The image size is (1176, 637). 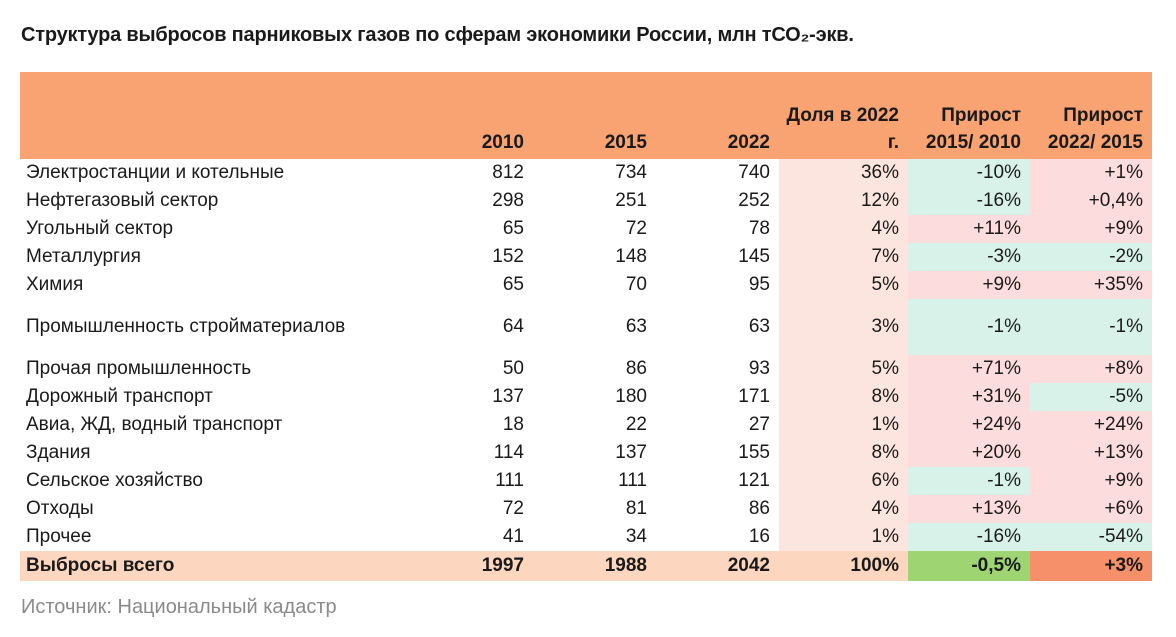 I want to click on growth-2022-2015: -54%, so click(x=1091, y=537).